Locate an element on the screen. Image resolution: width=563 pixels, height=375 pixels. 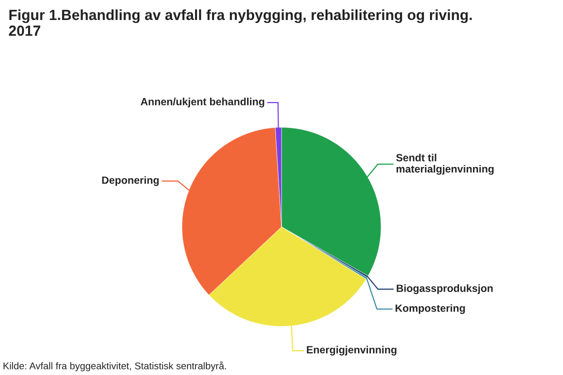
slice-label: Annen/ukjent behandling is located at coordinates (202, 103).